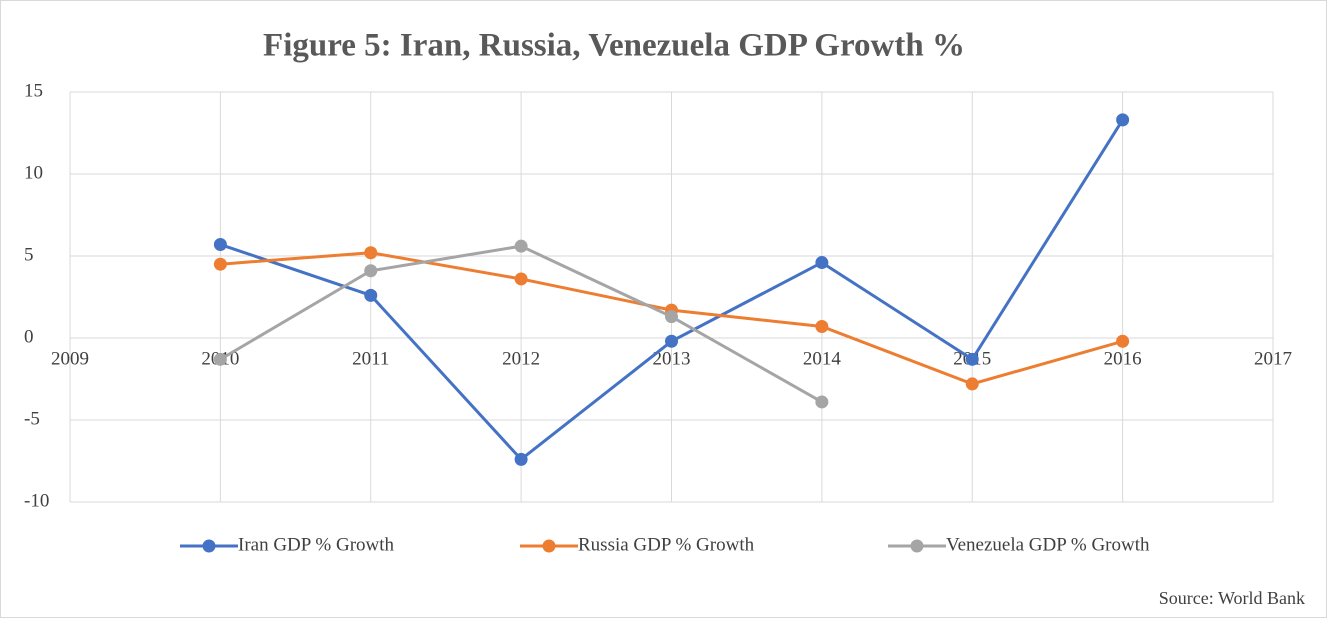  I want to click on y-tick-label: 15, so click(33, 90).